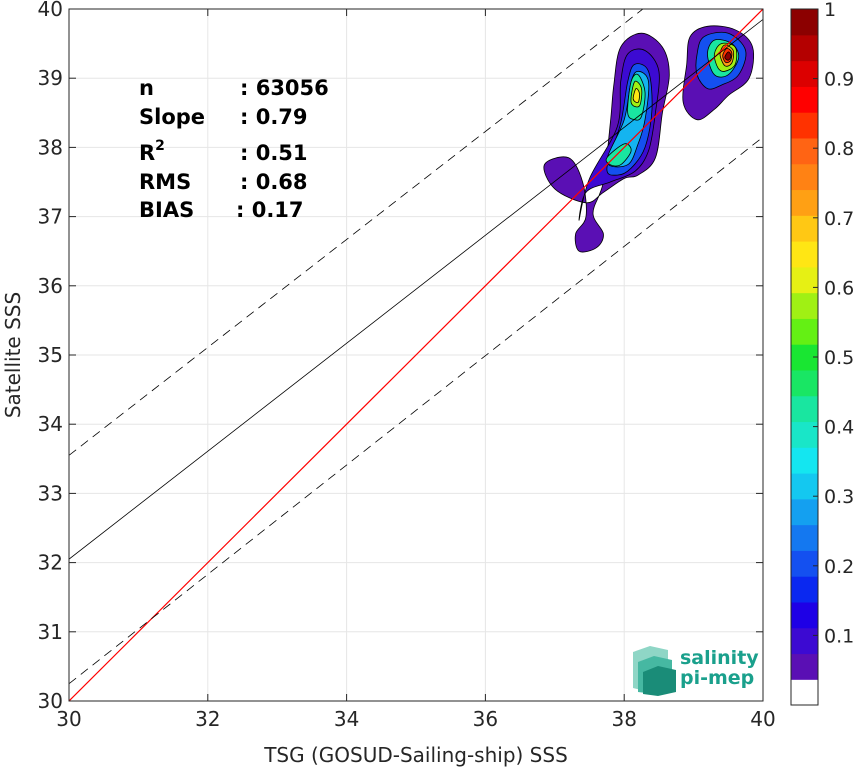  Describe the element at coordinates (270, 210) in the screenshot. I see `stat-value-4: : 0.17` at that location.